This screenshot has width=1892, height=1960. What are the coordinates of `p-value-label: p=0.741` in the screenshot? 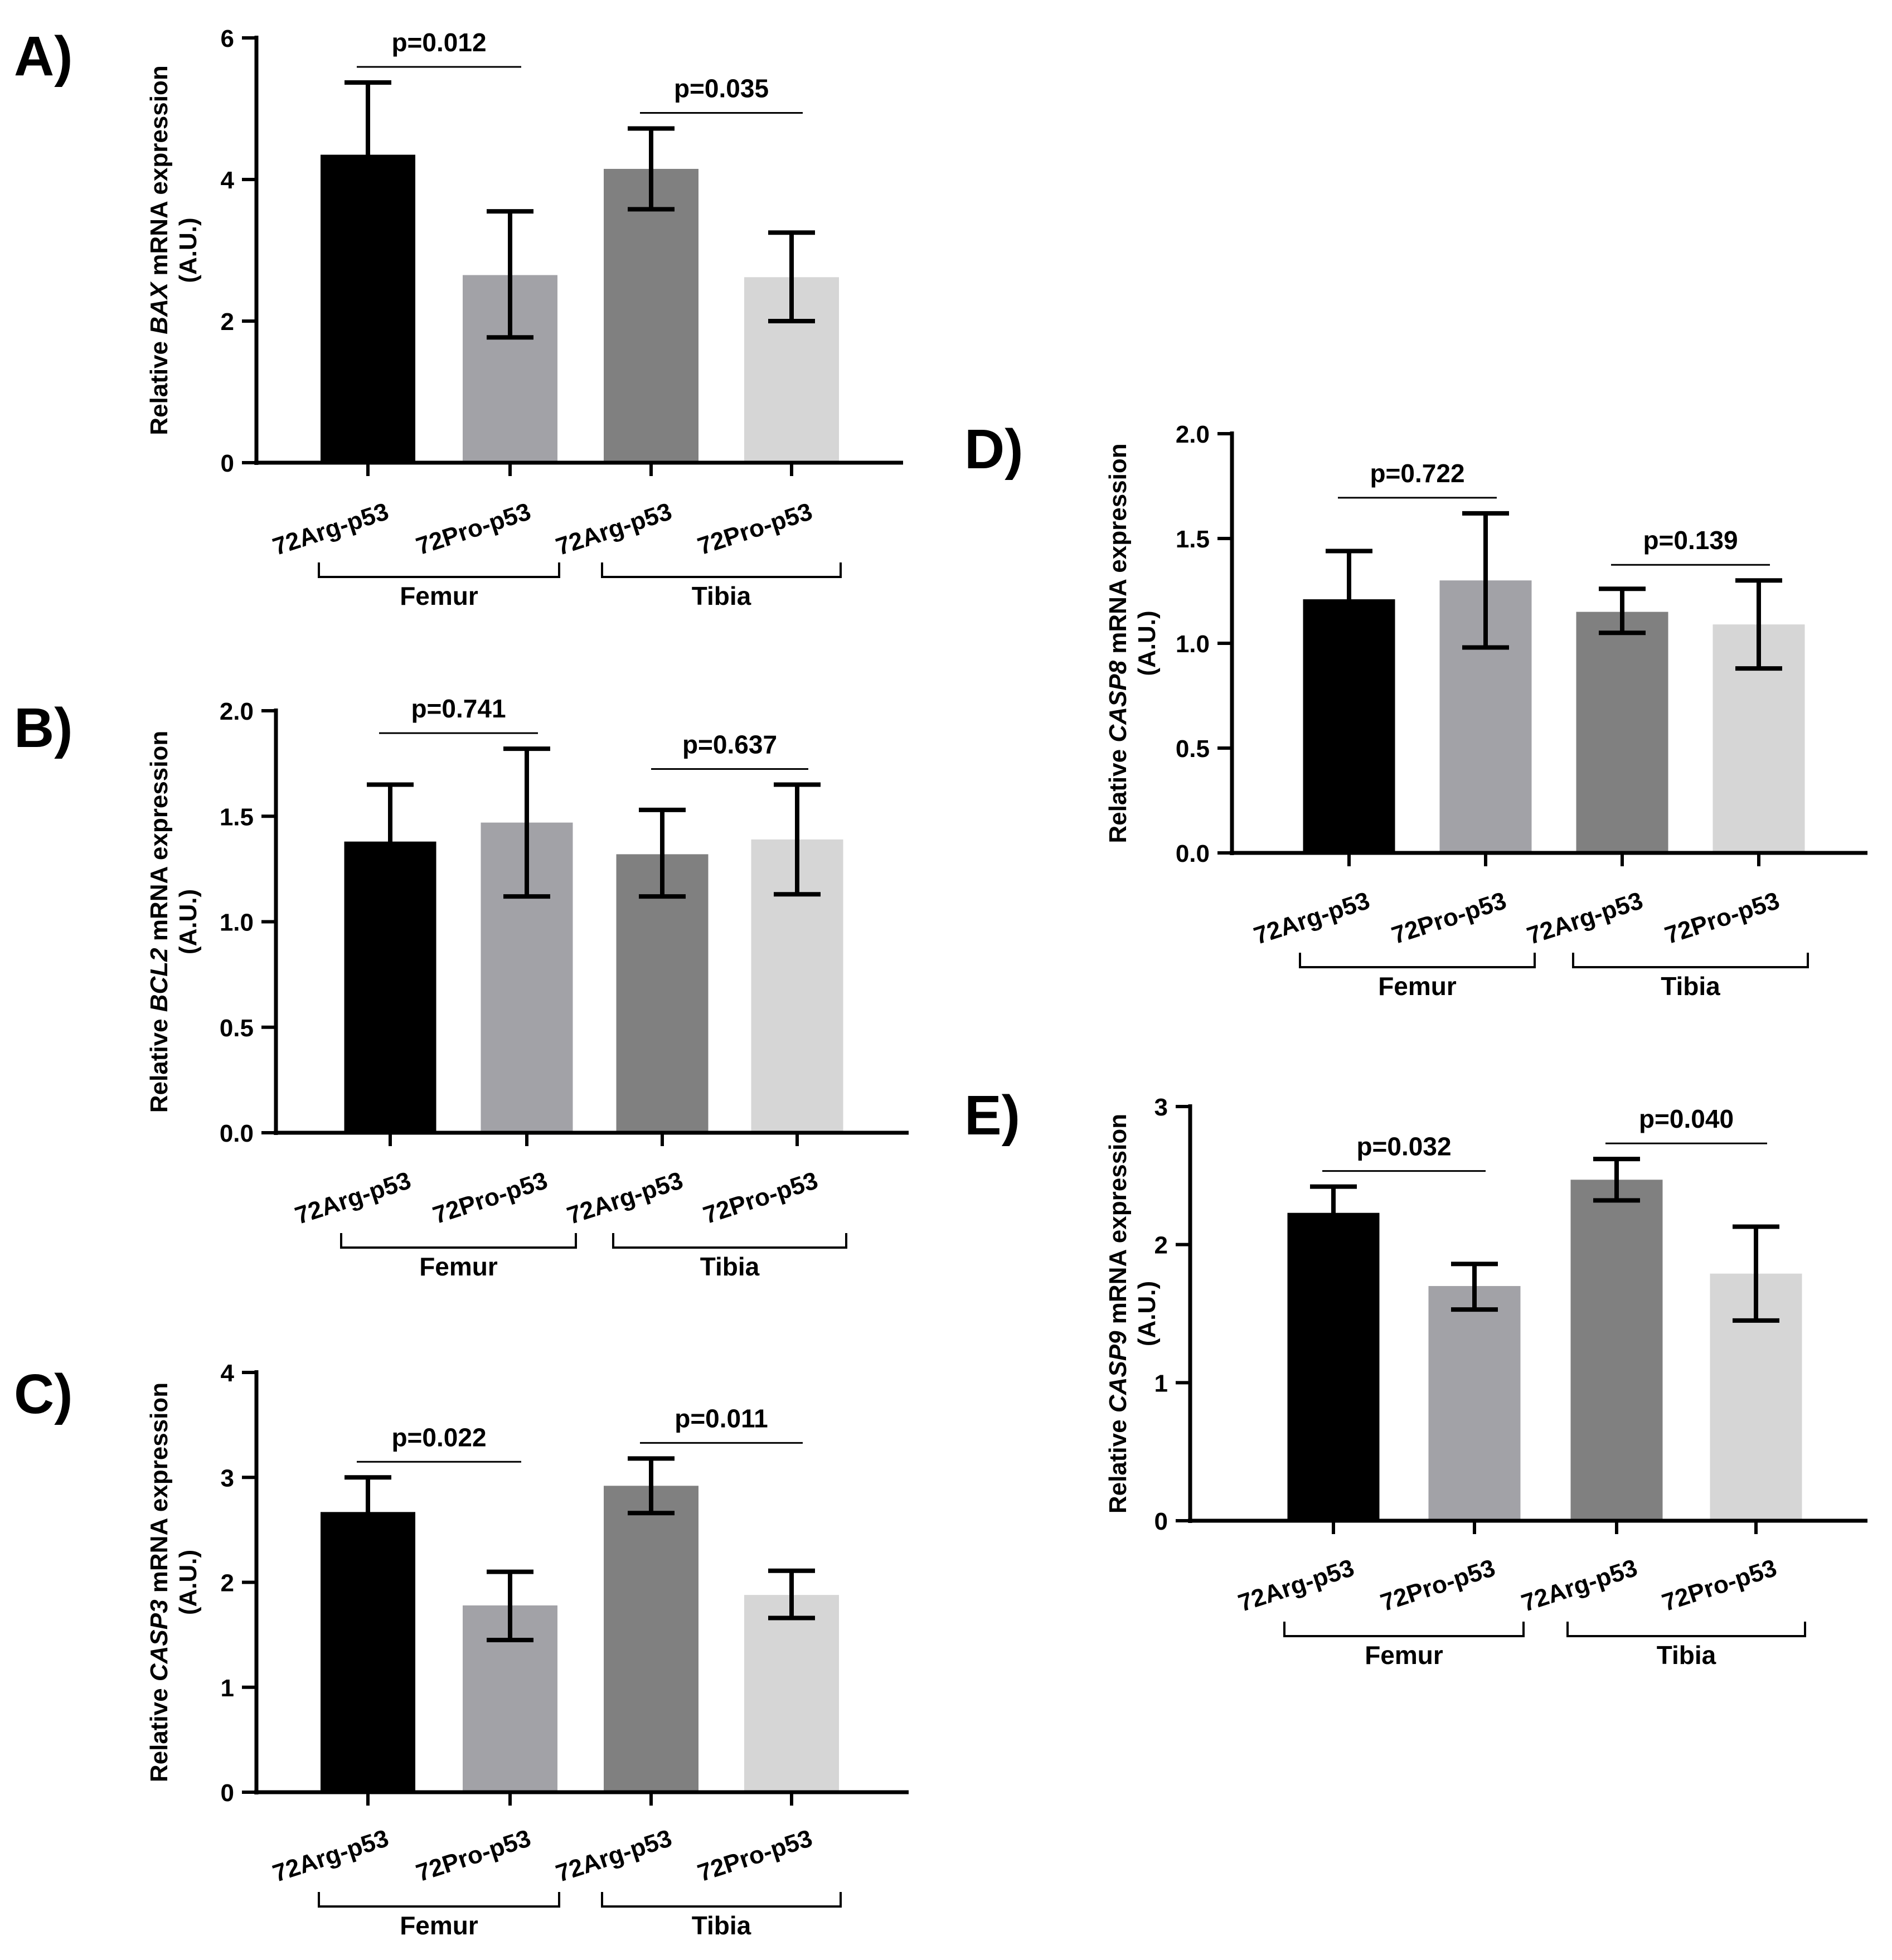 It's located at (458, 708).